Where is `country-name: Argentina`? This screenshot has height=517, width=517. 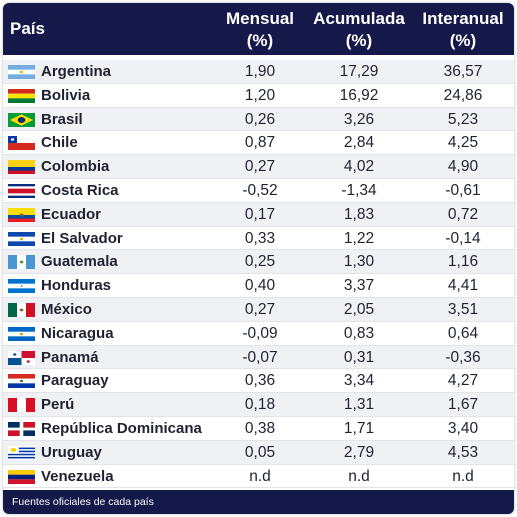
country-name: Argentina is located at coordinates (76, 71).